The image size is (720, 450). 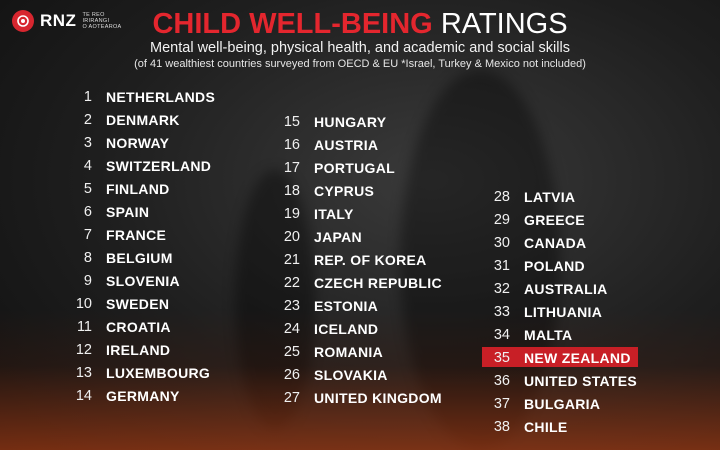 What do you see at coordinates (501, 334) in the screenshot?
I see `rank-number: 34` at bounding box center [501, 334].